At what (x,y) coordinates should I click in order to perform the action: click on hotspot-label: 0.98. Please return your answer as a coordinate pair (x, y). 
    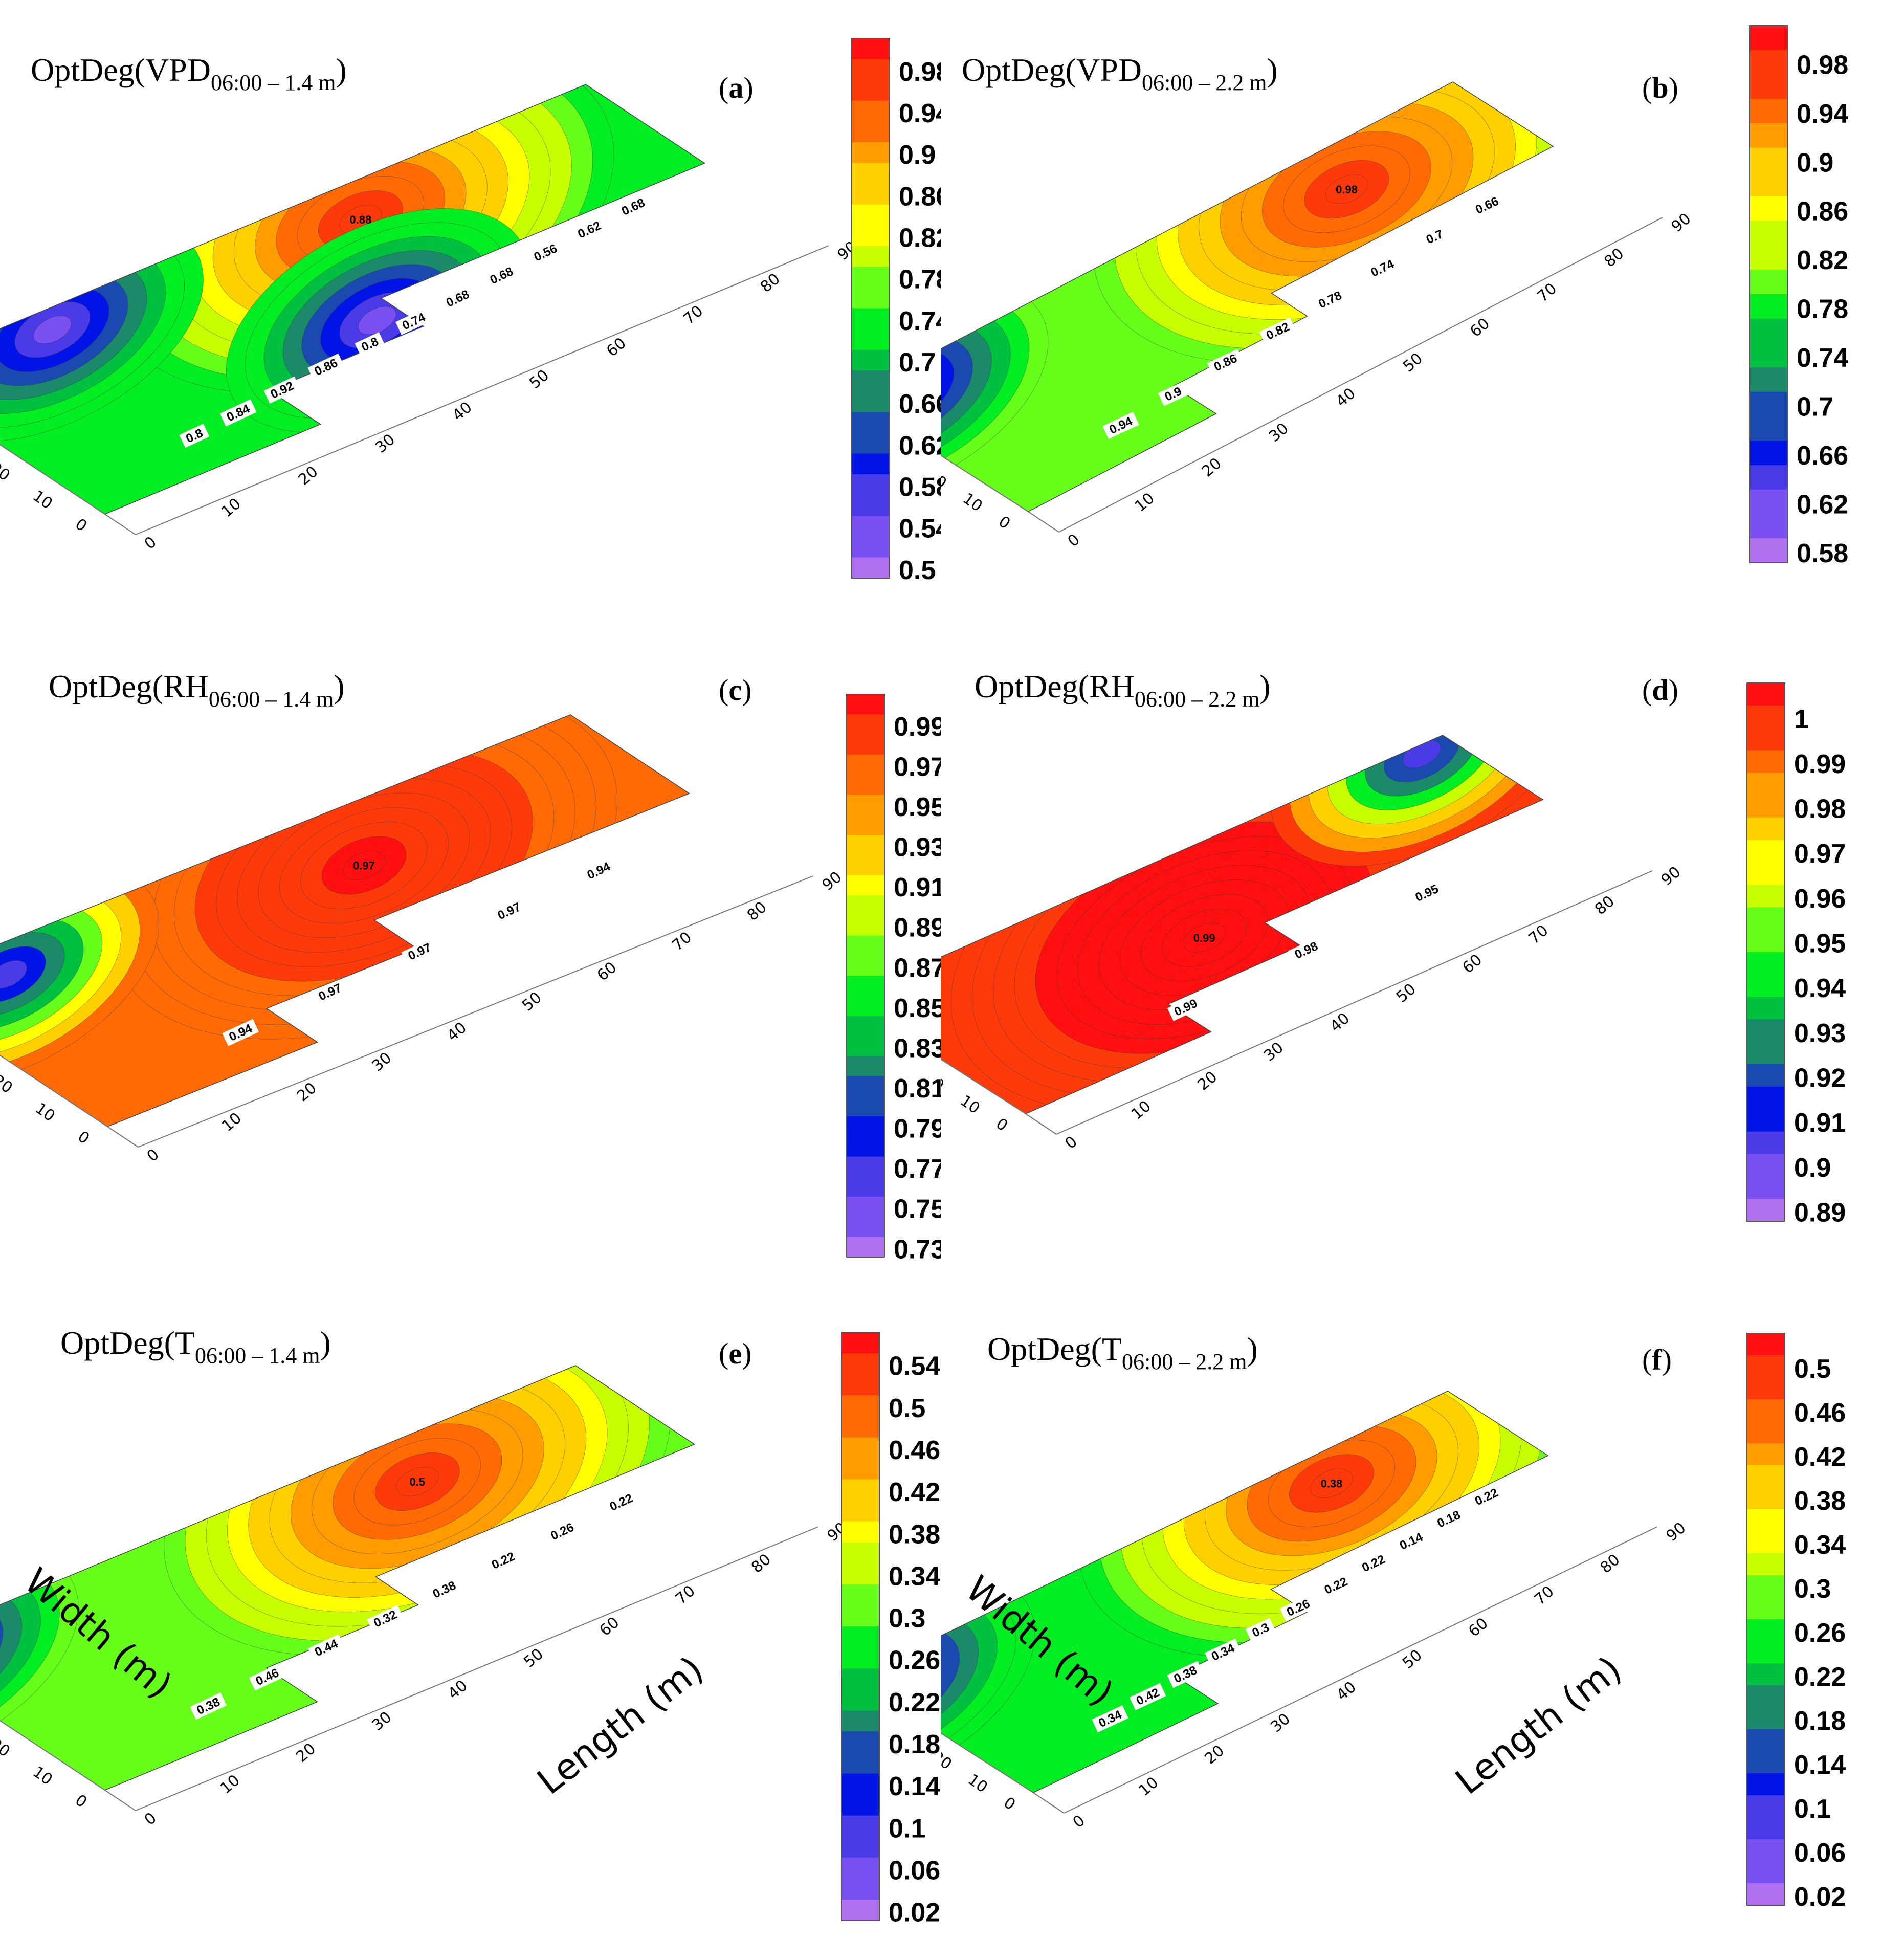
    Looking at the image, I should click on (1347, 189).